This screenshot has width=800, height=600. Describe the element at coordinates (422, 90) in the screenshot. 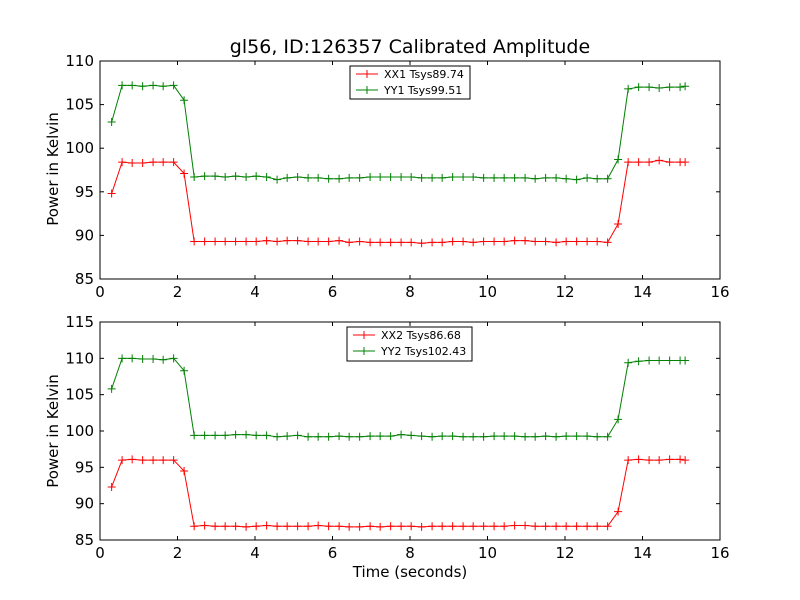

I see `top-legend-label-1: YY1 Tsys99.51` at that location.